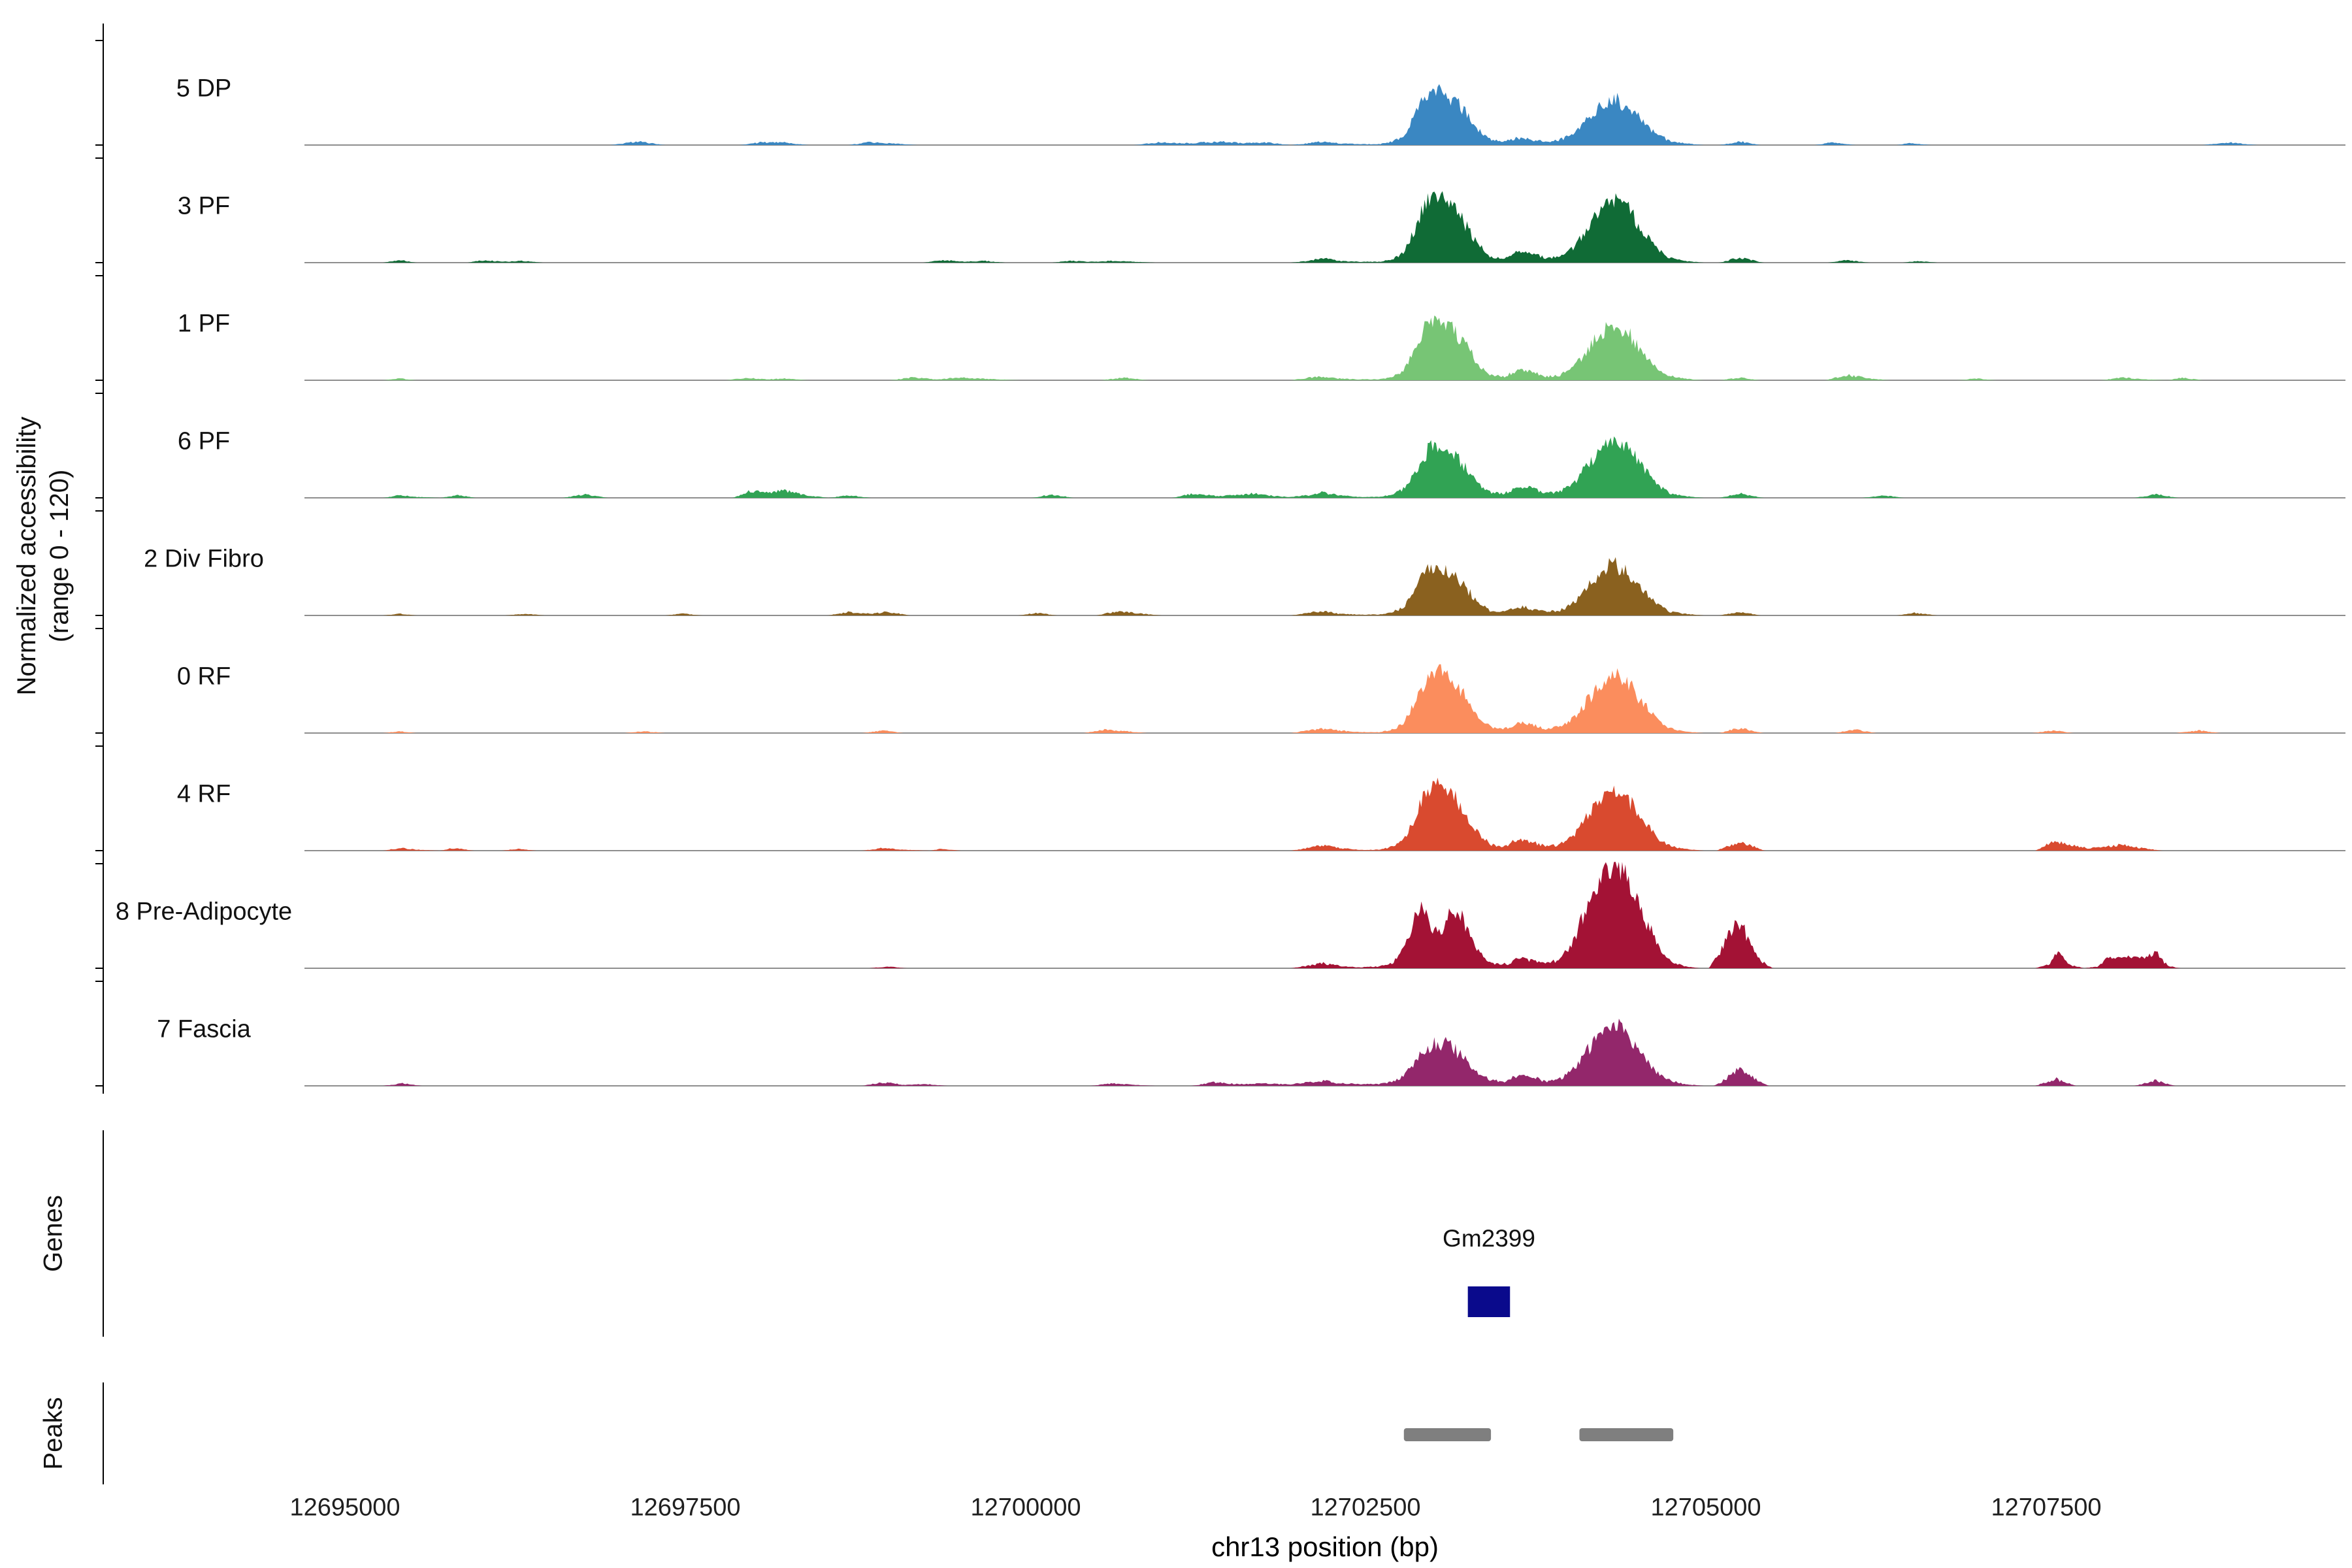  What do you see at coordinates (204, 1029) in the screenshot?
I see `track-label-7-fascia: 7 Fascia` at bounding box center [204, 1029].